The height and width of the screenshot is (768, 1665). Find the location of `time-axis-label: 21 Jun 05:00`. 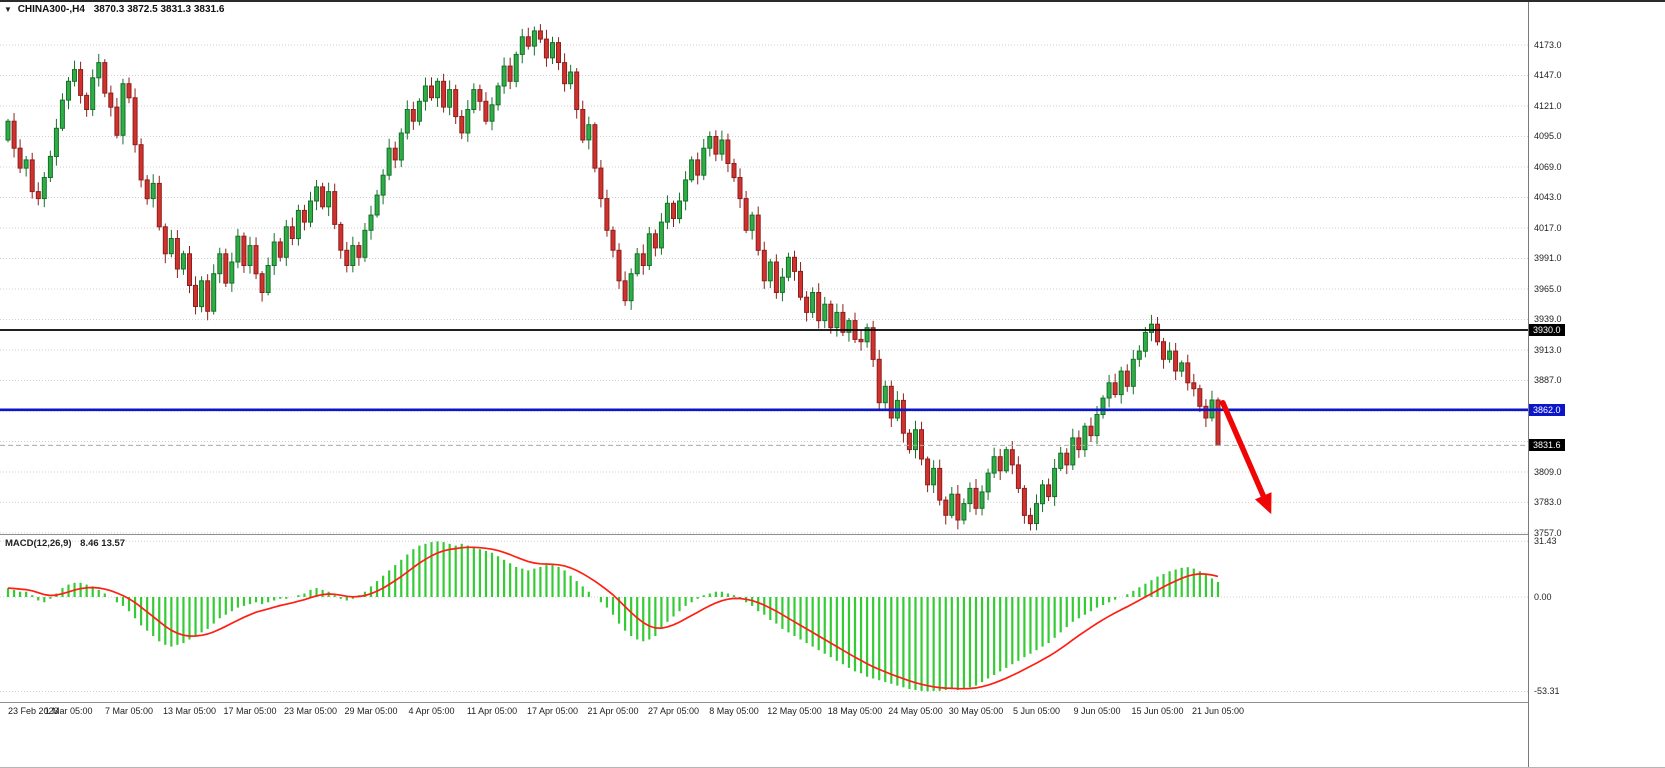

time-axis-label: 21 Jun 05:00 is located at coordinates (1218, 711).